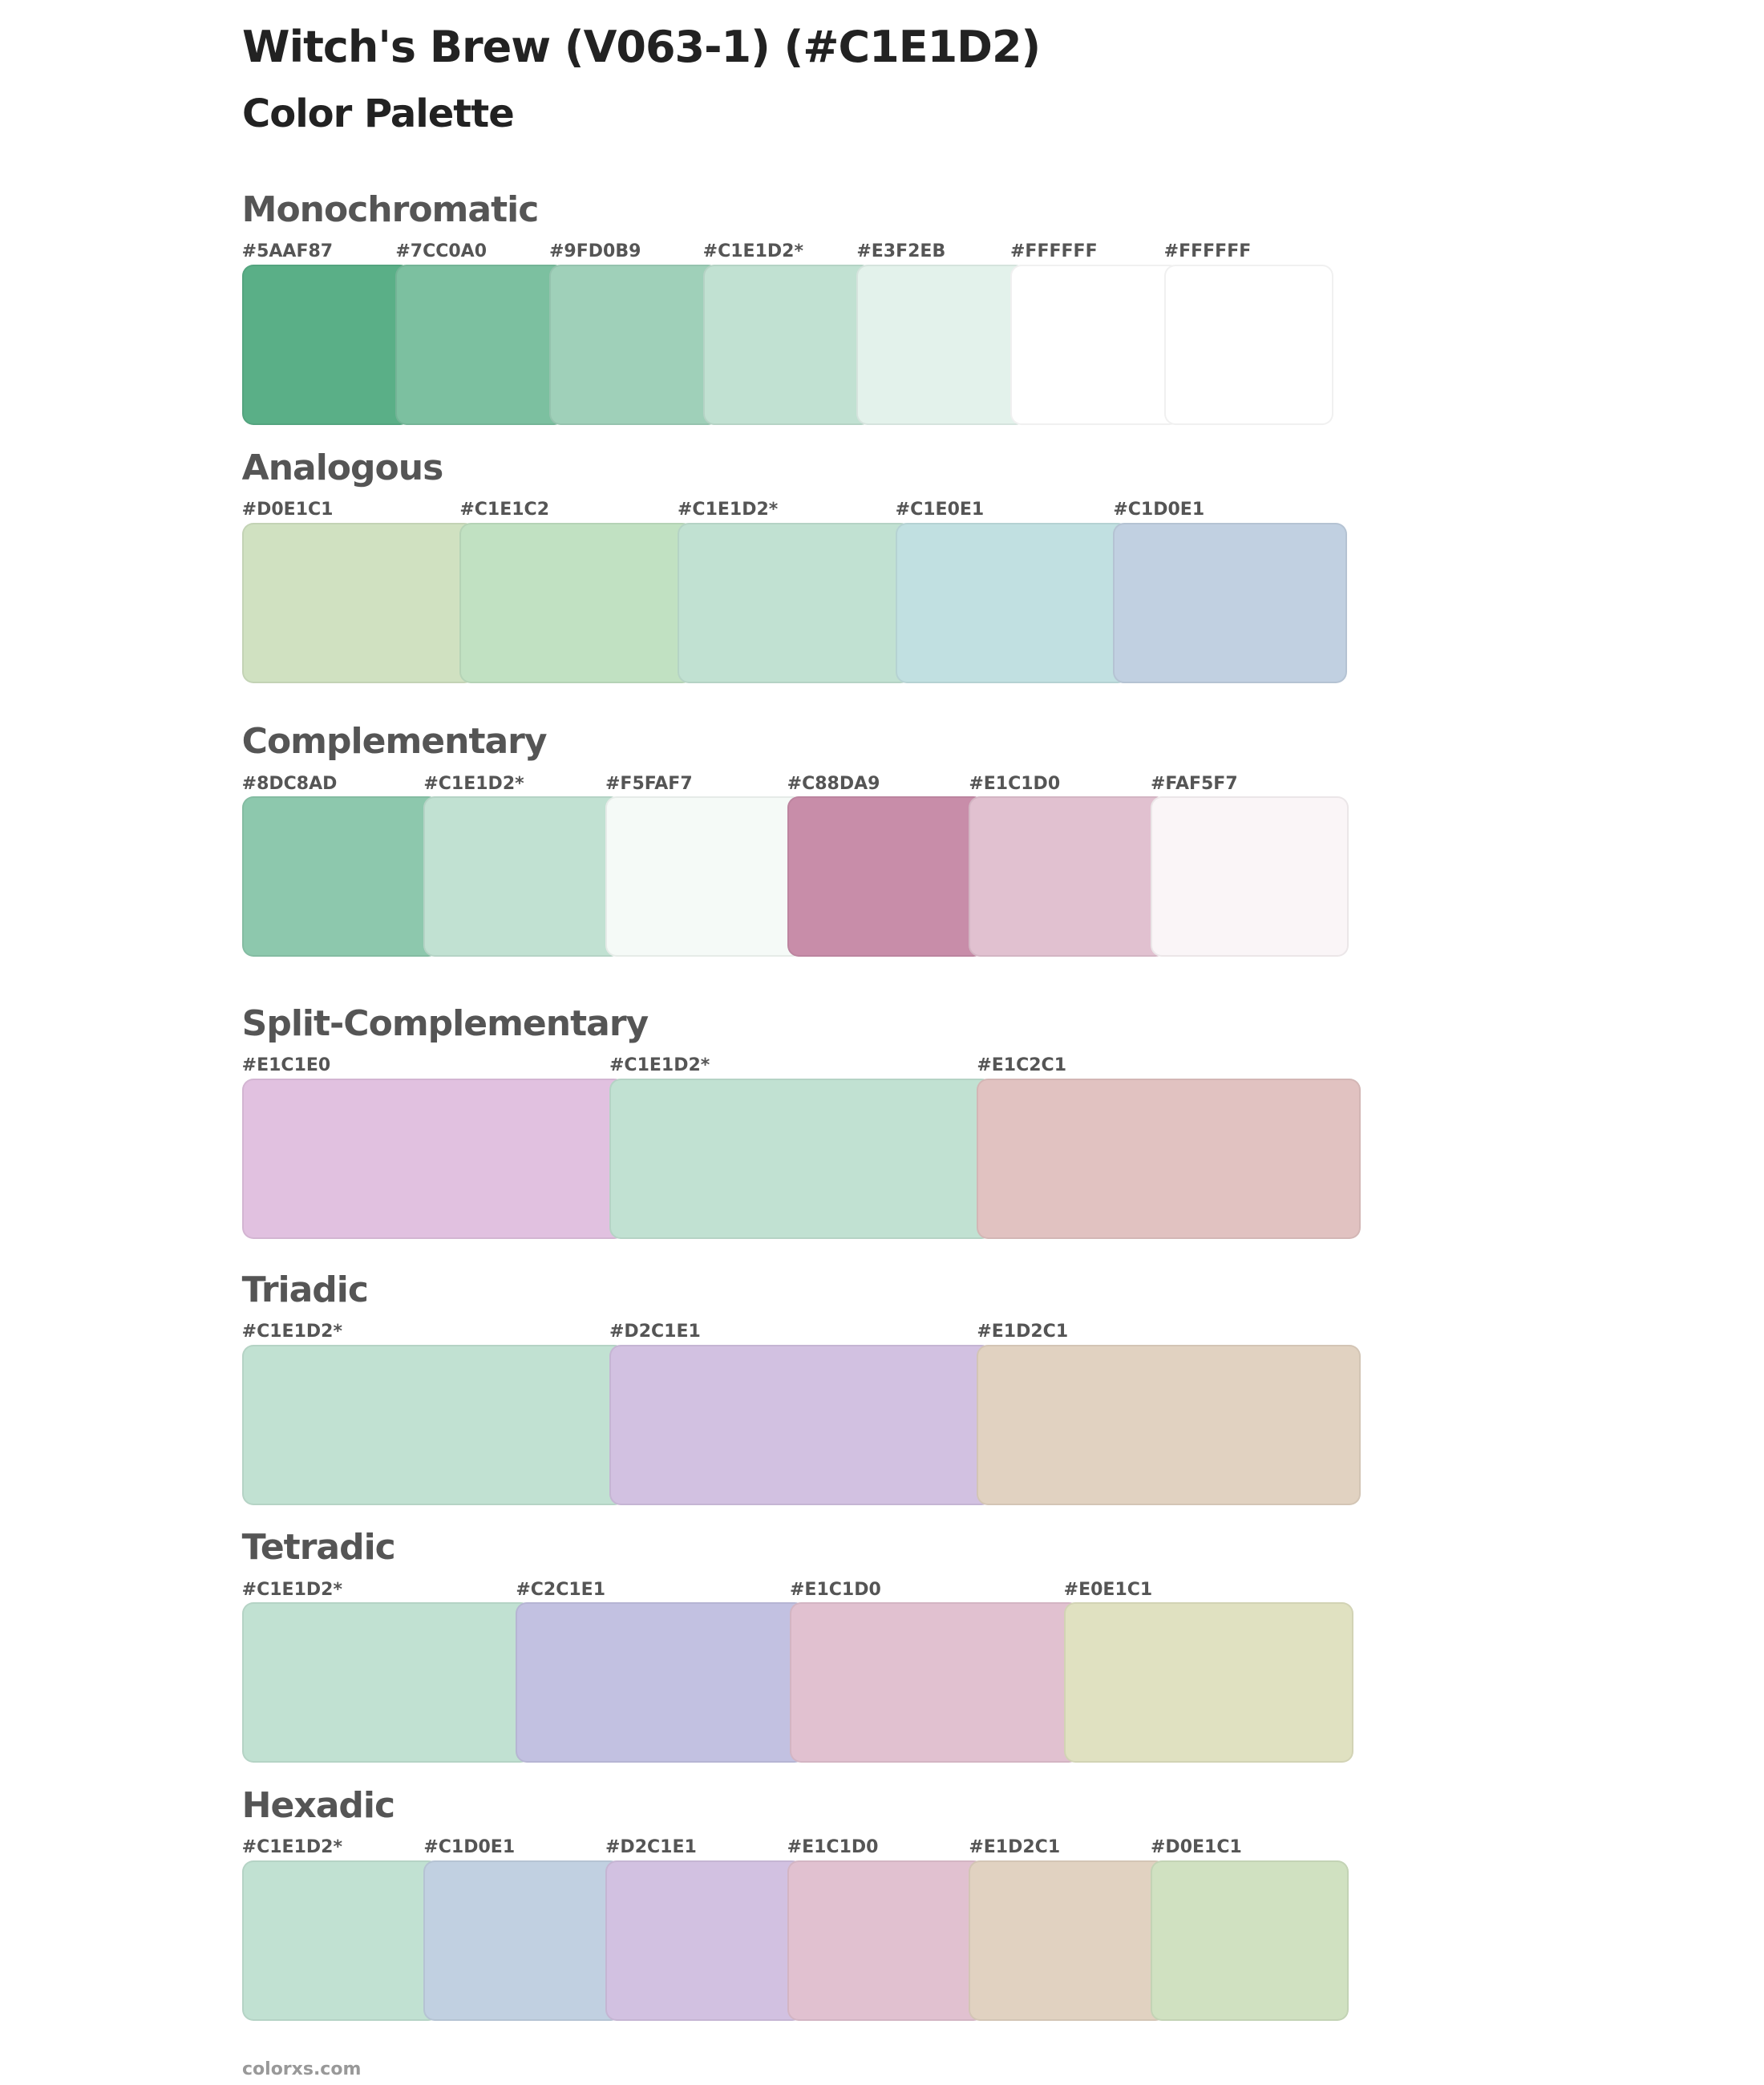 The height and width of the screenshot is (2085, 1764). What do you see at coordinates (441, 251) in the screenshot?
I see `swatch-label: #7CC0A0` at bounding box center [441, 251].